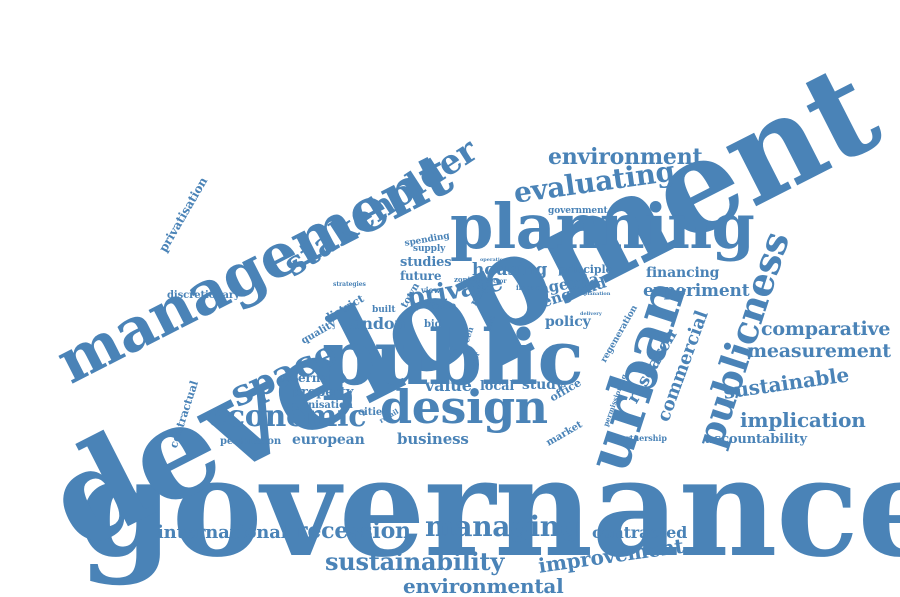 This screenshot has height=597, width=900. Describe the element at coordinates (420, 276) in the screenshot. I see `word-future: future` at that location.